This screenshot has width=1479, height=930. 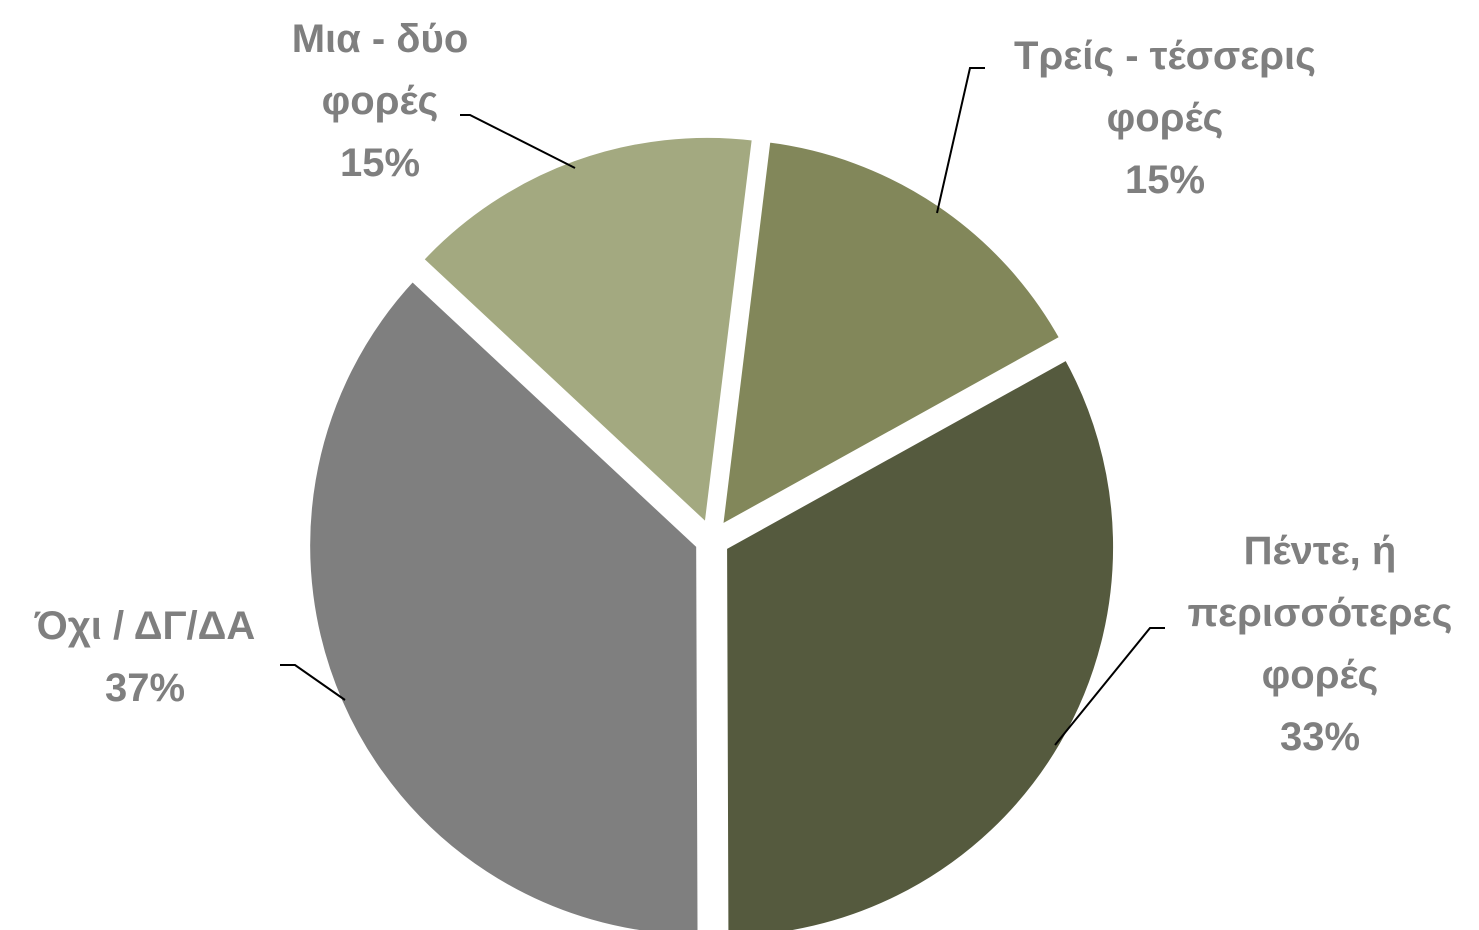 What do you see at coordinates (1320, 613) in the screenshot?
I see `category-label: Πέντε, ή περισσότερες φορές` at bounding box center [1320, 613].